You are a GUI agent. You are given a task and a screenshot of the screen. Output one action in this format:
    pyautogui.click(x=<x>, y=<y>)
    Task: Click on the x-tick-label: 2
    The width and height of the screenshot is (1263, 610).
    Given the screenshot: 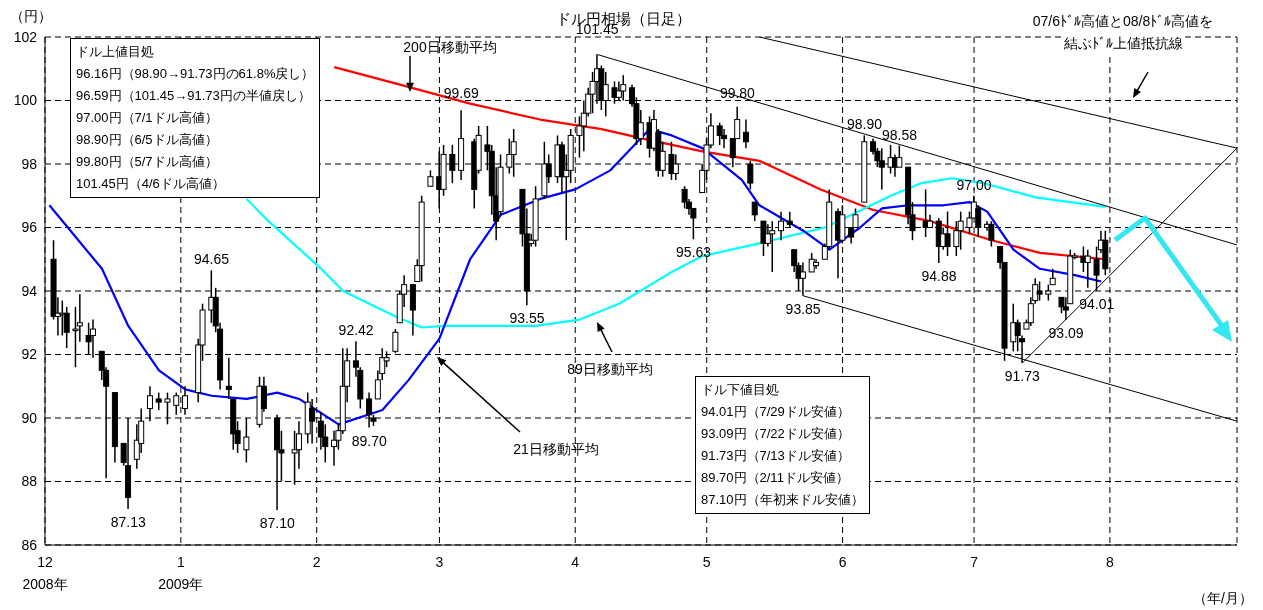 What is the action you would take?
    pyautogui.click(x=316, y=562)
    